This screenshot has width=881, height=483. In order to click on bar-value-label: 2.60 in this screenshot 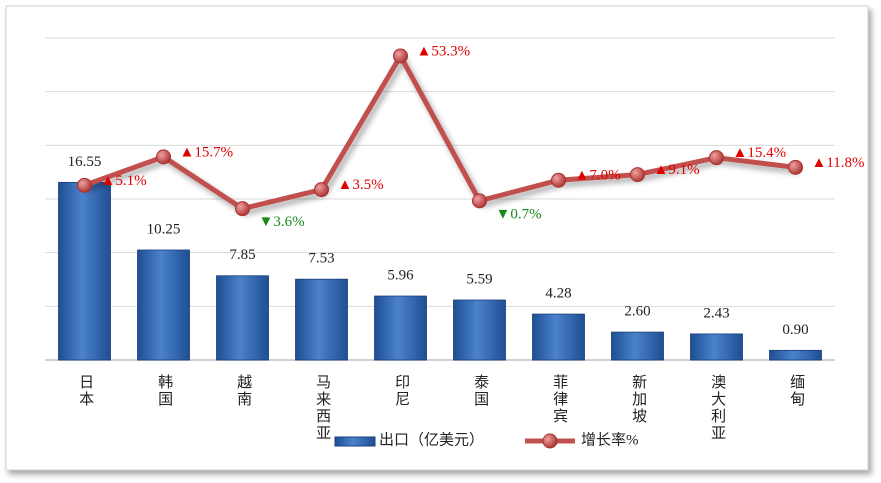, I will do `click(637, 312)`.